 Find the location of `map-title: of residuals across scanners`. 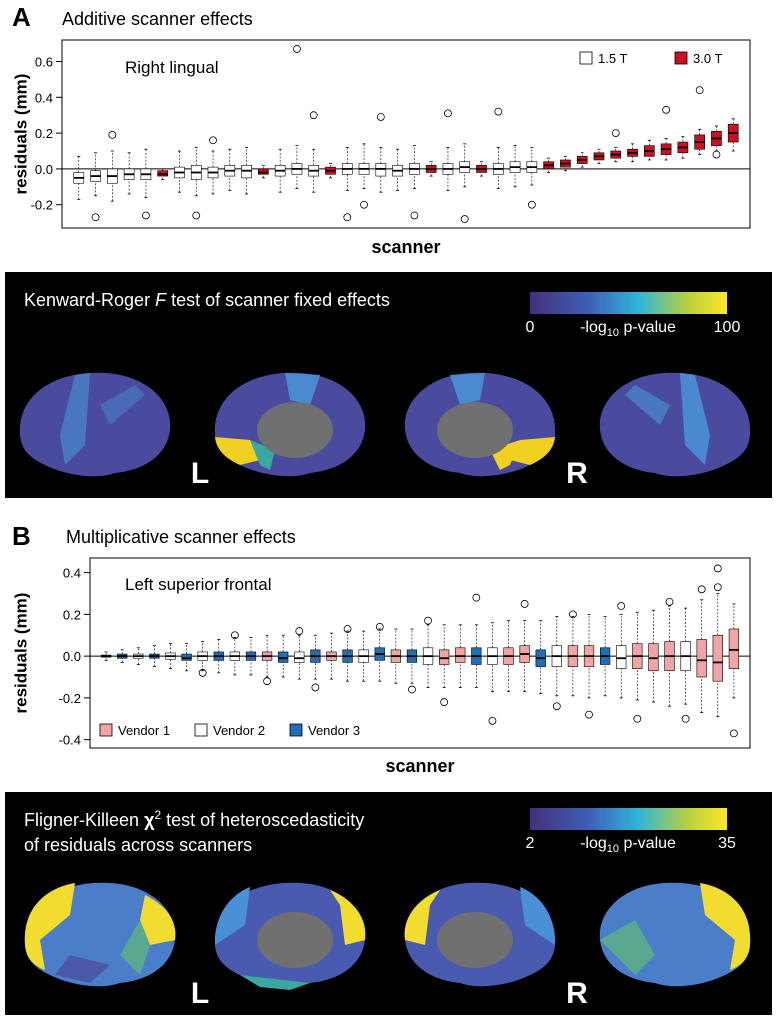

map-title: of residuals across scanners is located at coordinates (138, 845).